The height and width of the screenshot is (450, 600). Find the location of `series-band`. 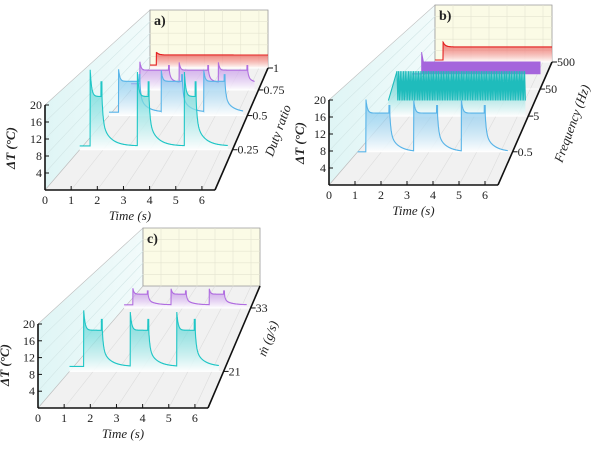

series-band is located at coordinates (481, 63).